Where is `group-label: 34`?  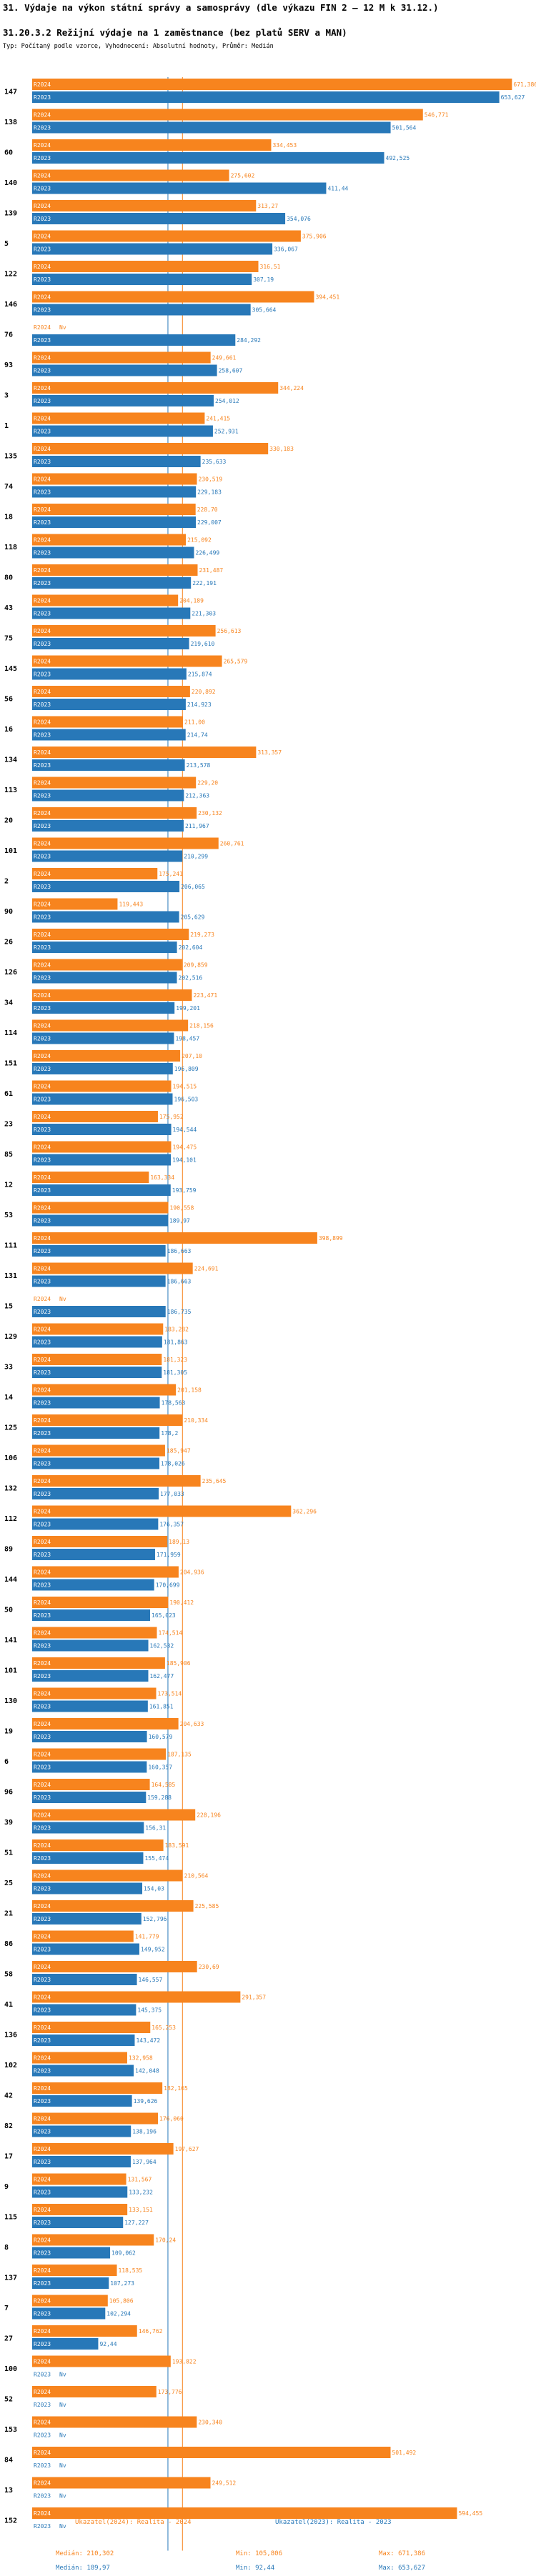 group-label: 34 is located at coordinates (8, 1003).